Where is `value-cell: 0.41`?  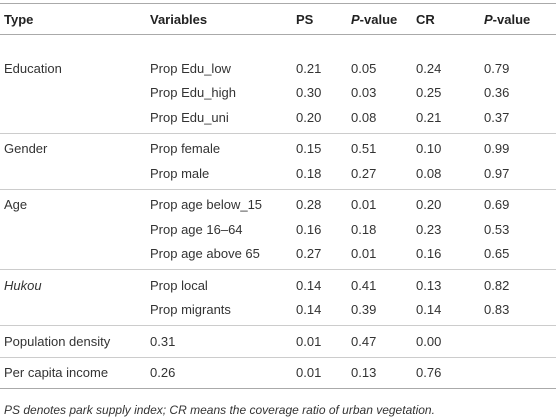 value-cell: 0.41 is located at coordinates (364, 285).